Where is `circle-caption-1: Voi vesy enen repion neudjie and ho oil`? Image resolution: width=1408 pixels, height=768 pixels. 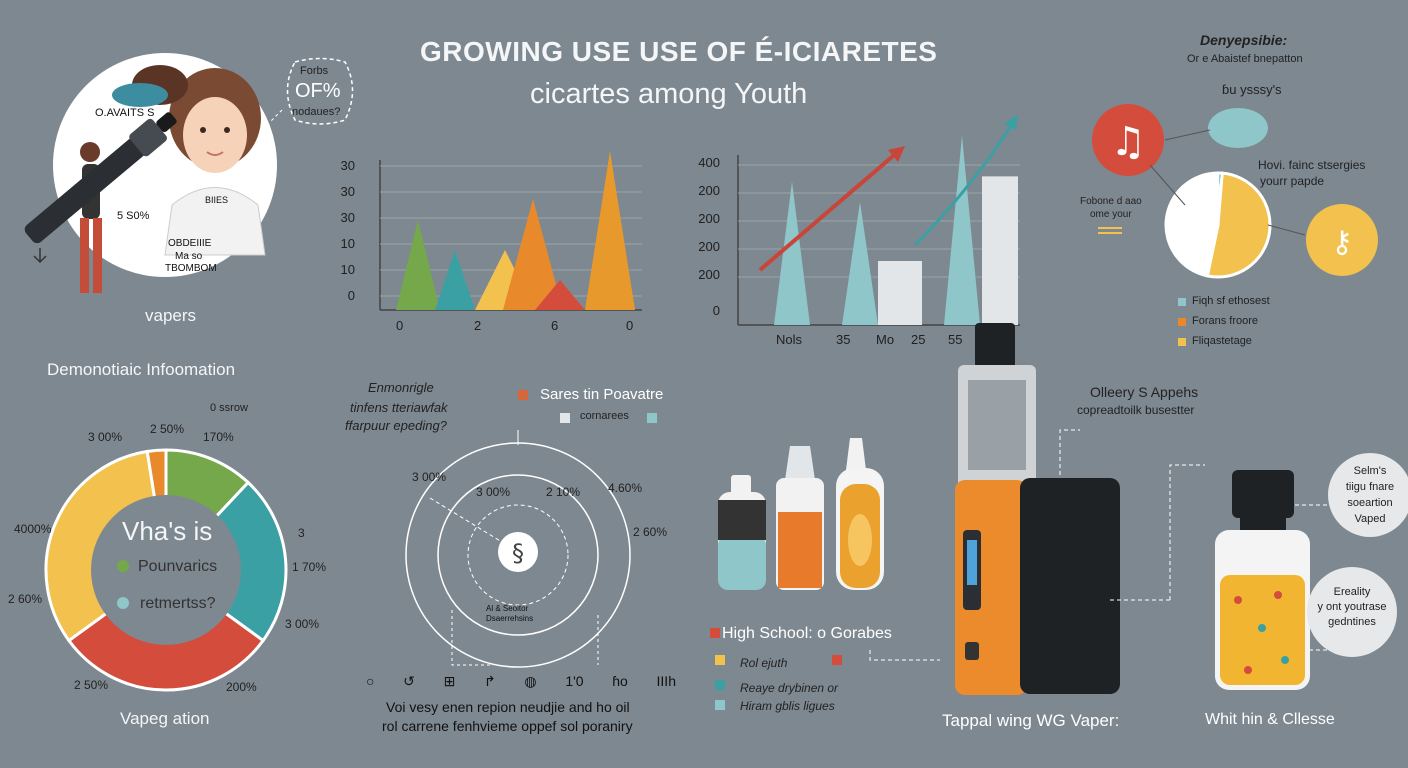
circle-caption-1: Voi vesy enen repion neudjie and ho oil is located at coordinates (508, 707).